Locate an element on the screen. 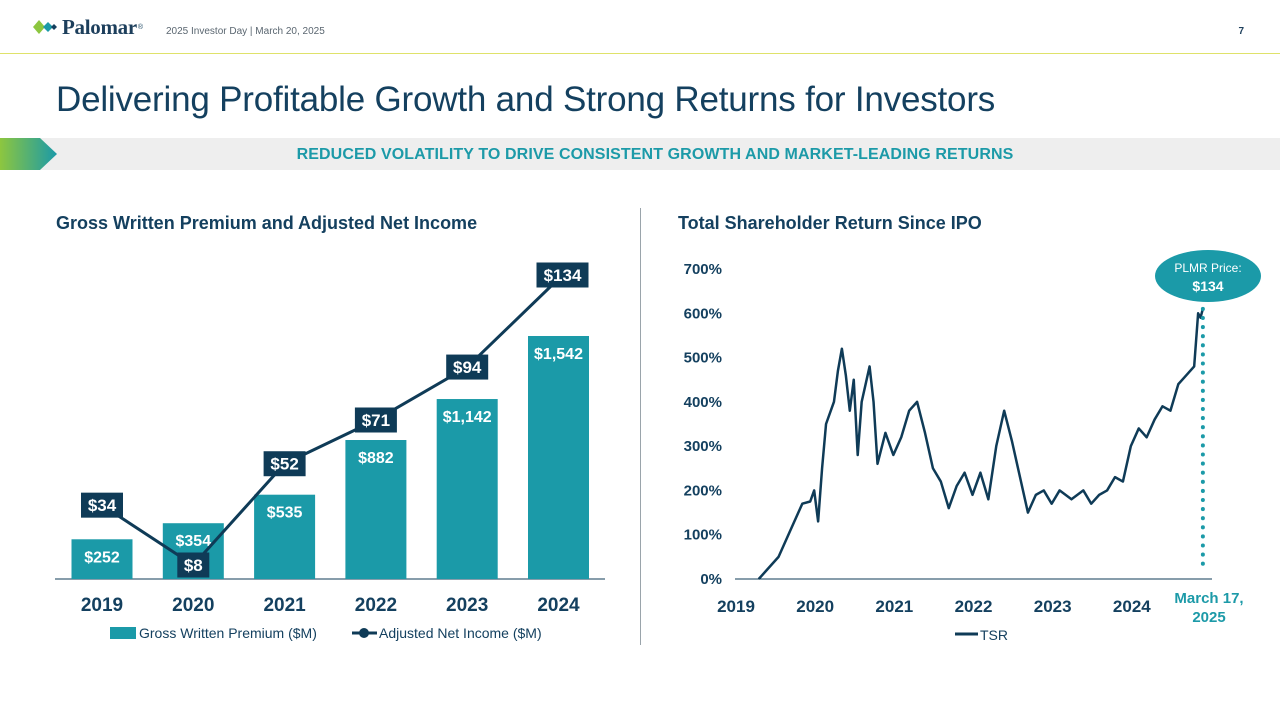 Image resolution: width=1280 pixels, height=720 pixels. gwp-bar-2019 is located at coordinates (102, 559).